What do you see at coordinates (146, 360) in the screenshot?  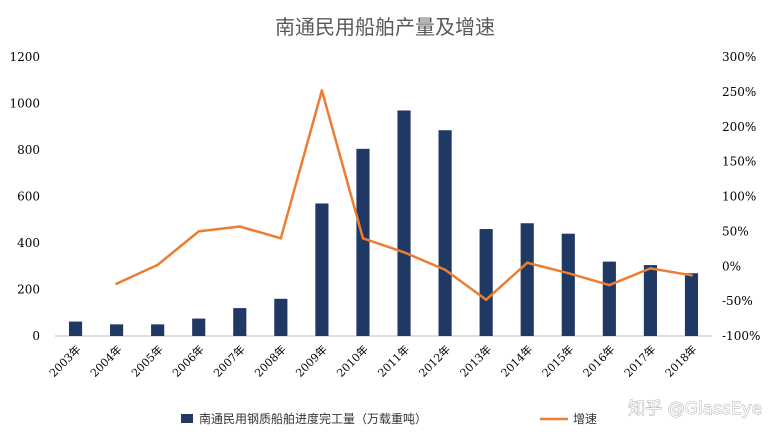 I see `x-tick-label: 2005年` at bounding box center [146, 360].